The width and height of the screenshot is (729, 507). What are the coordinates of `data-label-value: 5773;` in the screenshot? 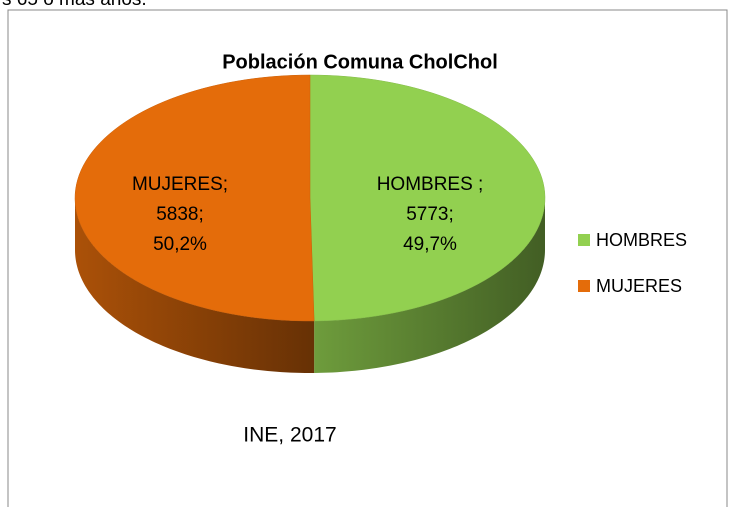 It's located at (430, 214).